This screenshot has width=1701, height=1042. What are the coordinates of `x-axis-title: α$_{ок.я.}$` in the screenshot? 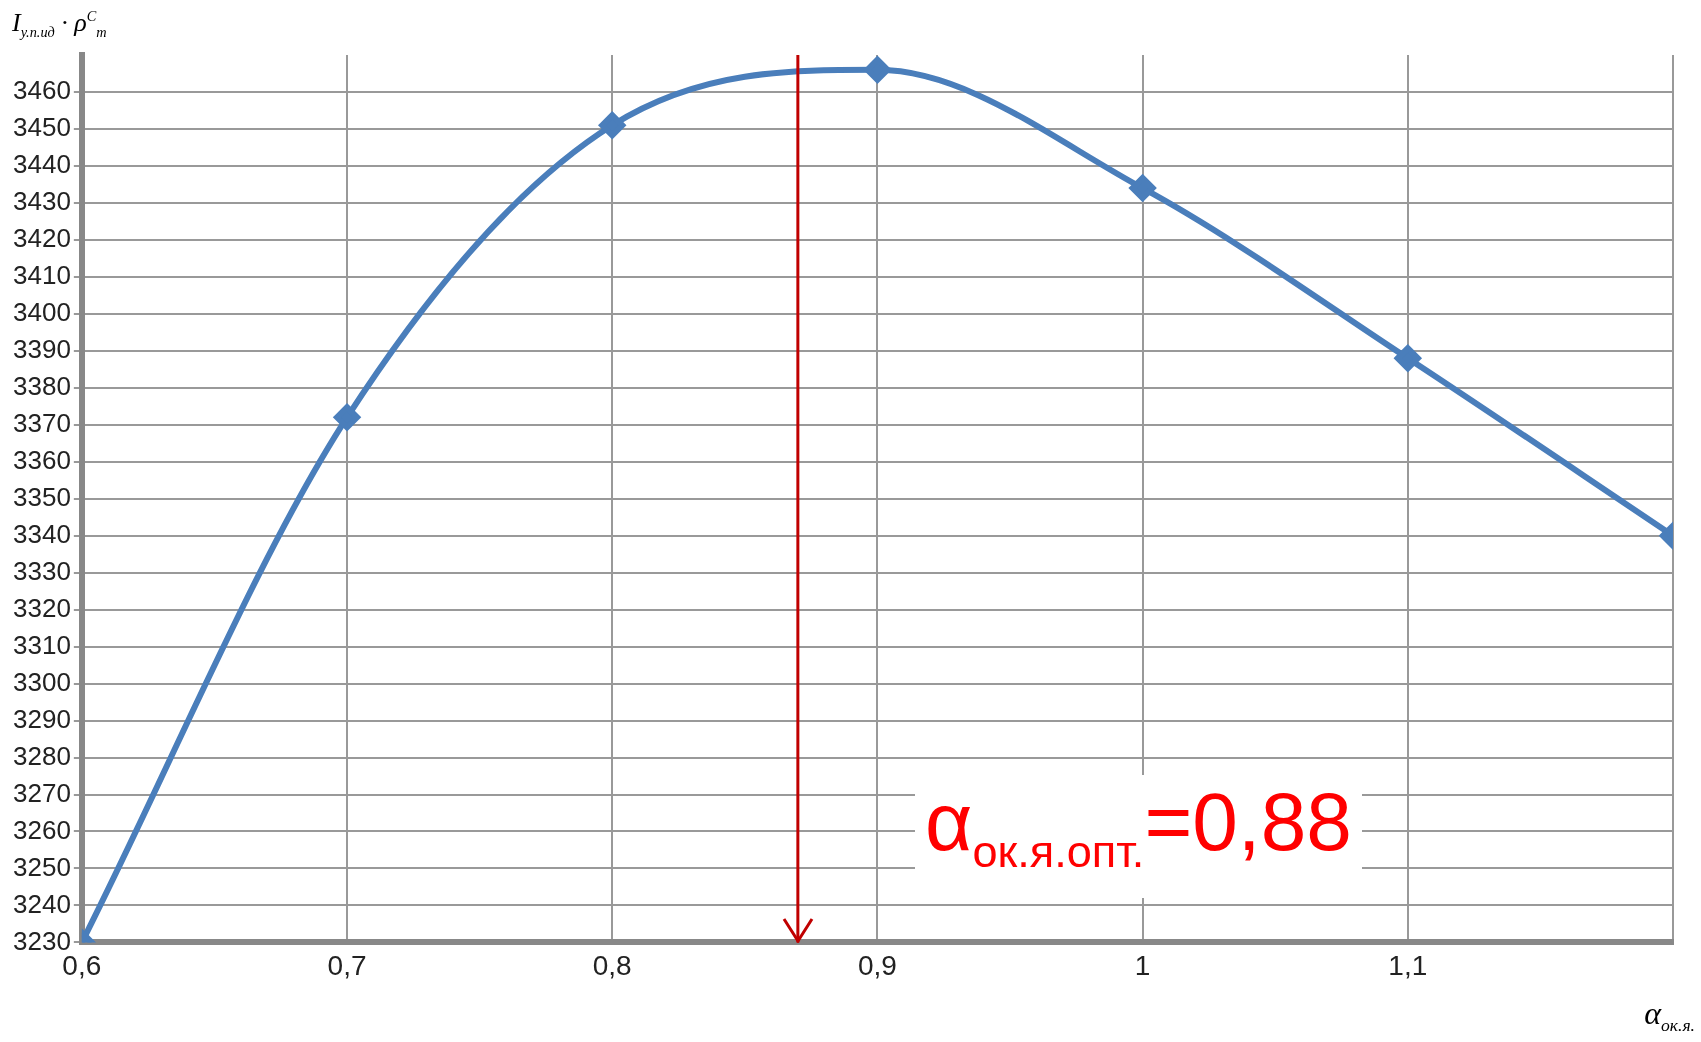 It's located at (1669, 1015).